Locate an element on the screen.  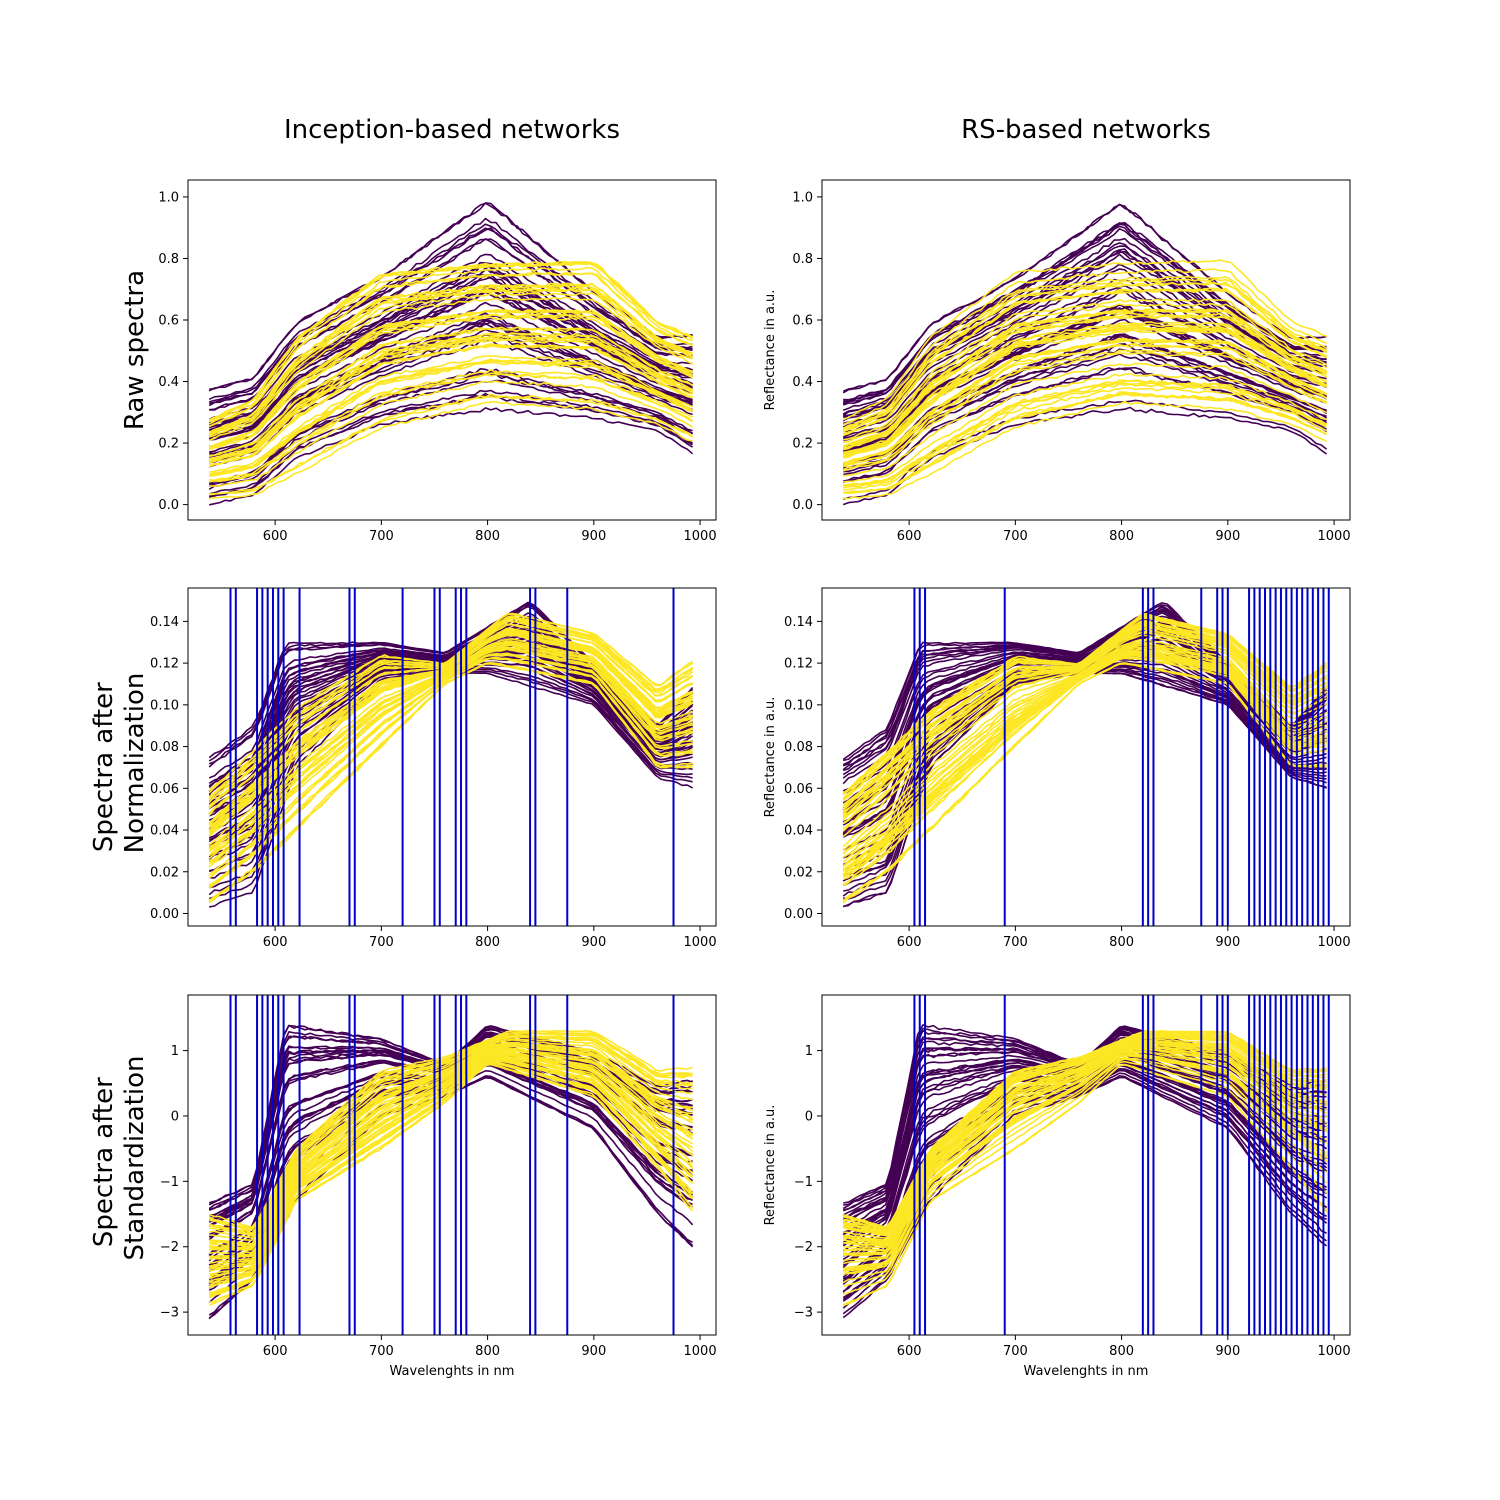
y-tick-label: 0.0 is located at coordinates (802, 505).